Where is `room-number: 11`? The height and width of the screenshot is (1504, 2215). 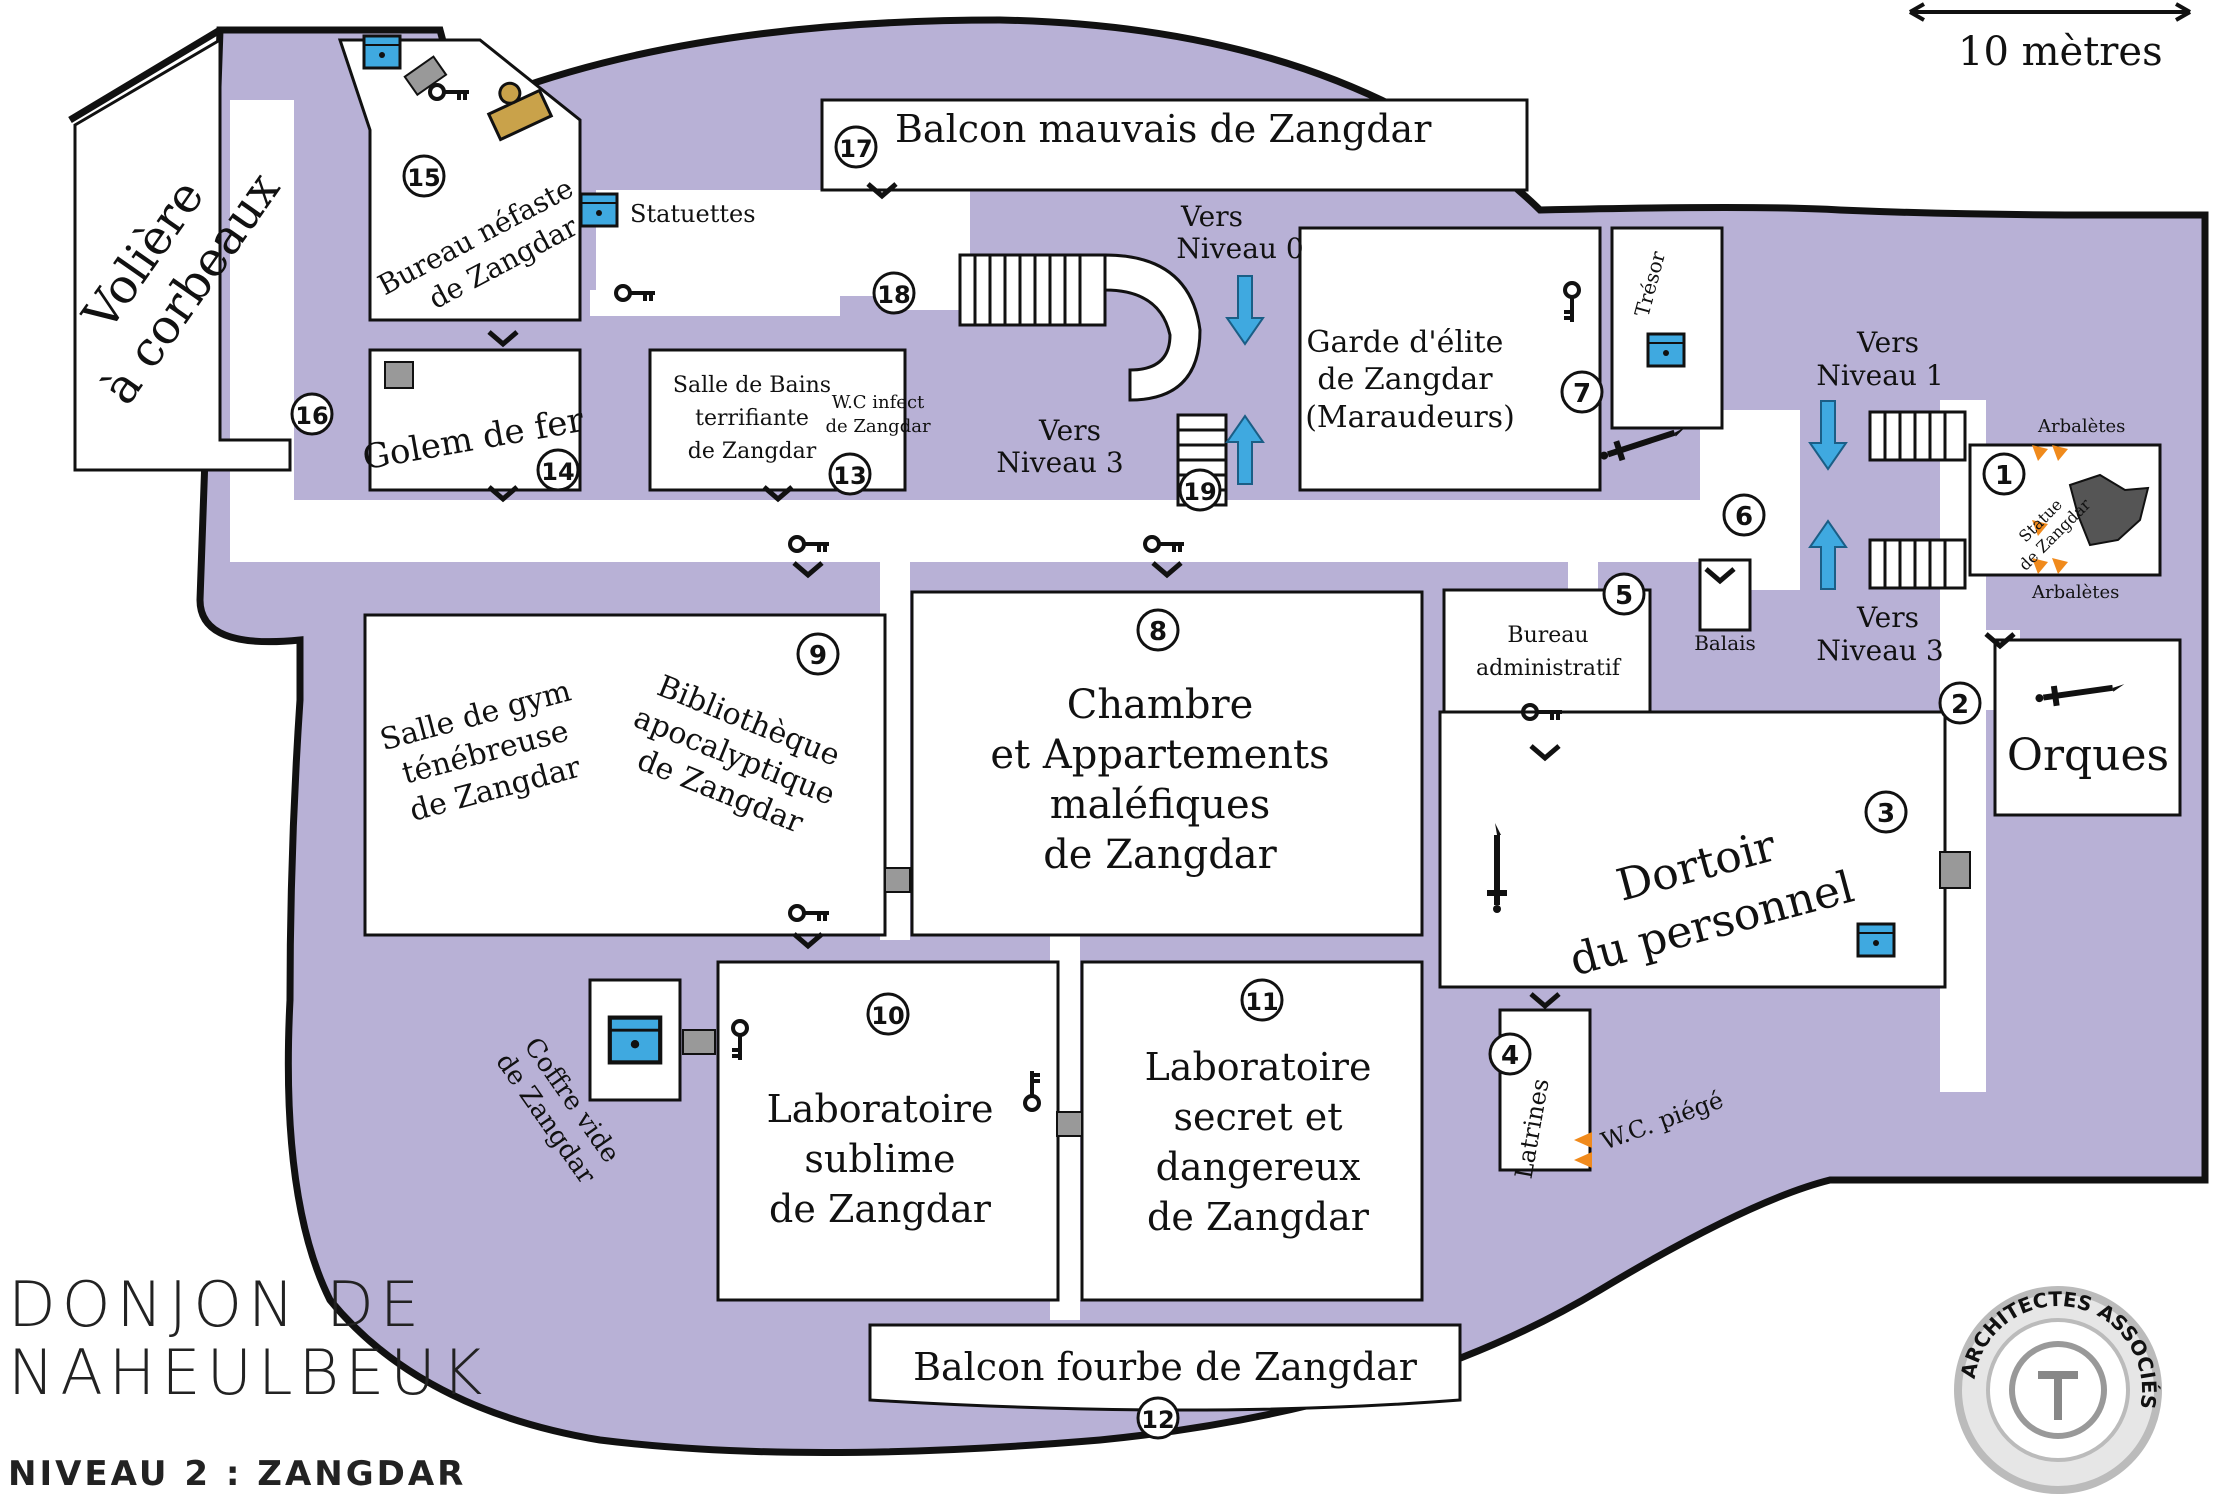
room-number: 11 is located at coordinates (1261, 1002).